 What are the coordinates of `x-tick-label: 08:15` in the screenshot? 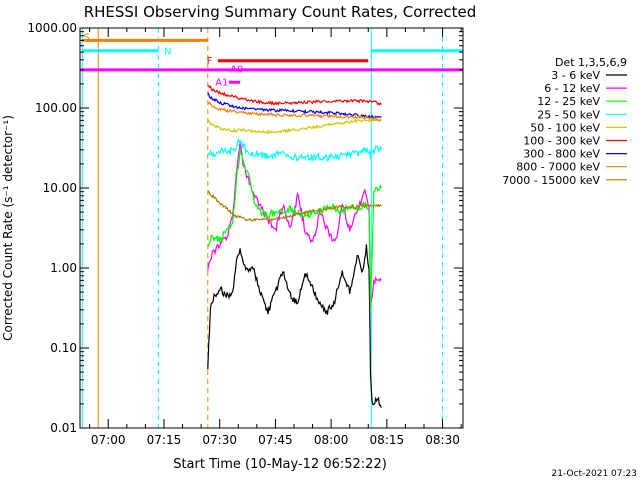 It's located at (387, 440).